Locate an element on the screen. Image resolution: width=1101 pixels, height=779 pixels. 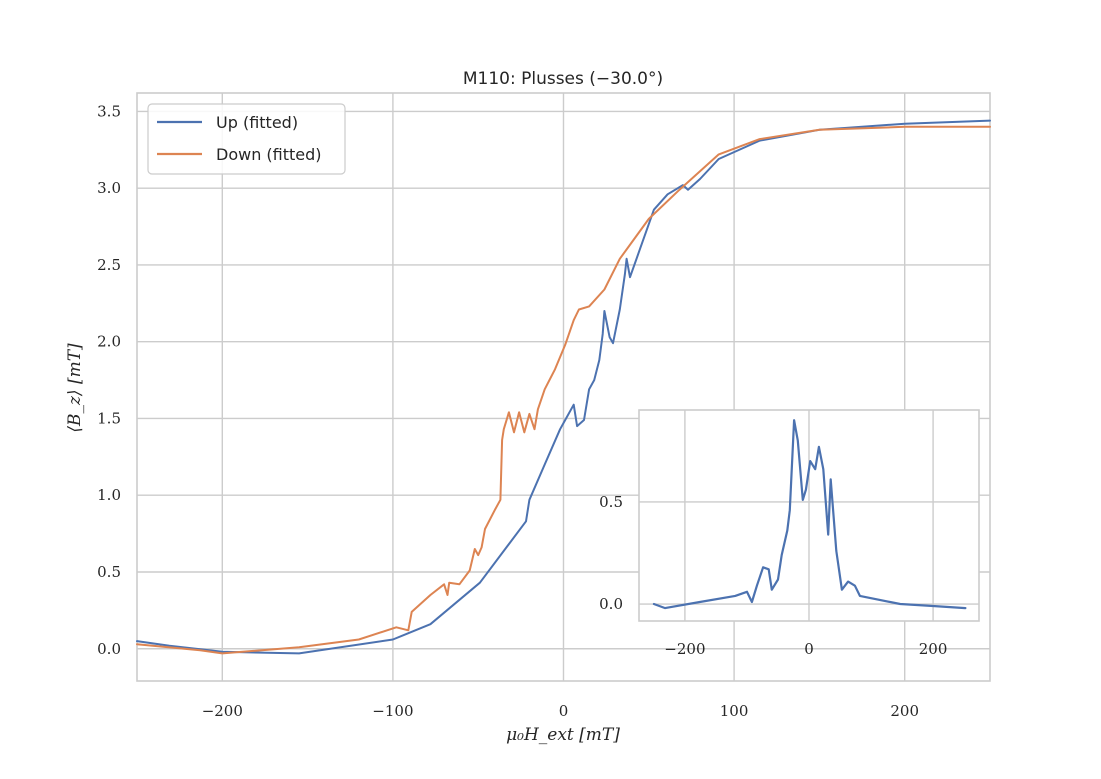
y-tick-label: 3.5 is located at coordinates (109, 111).